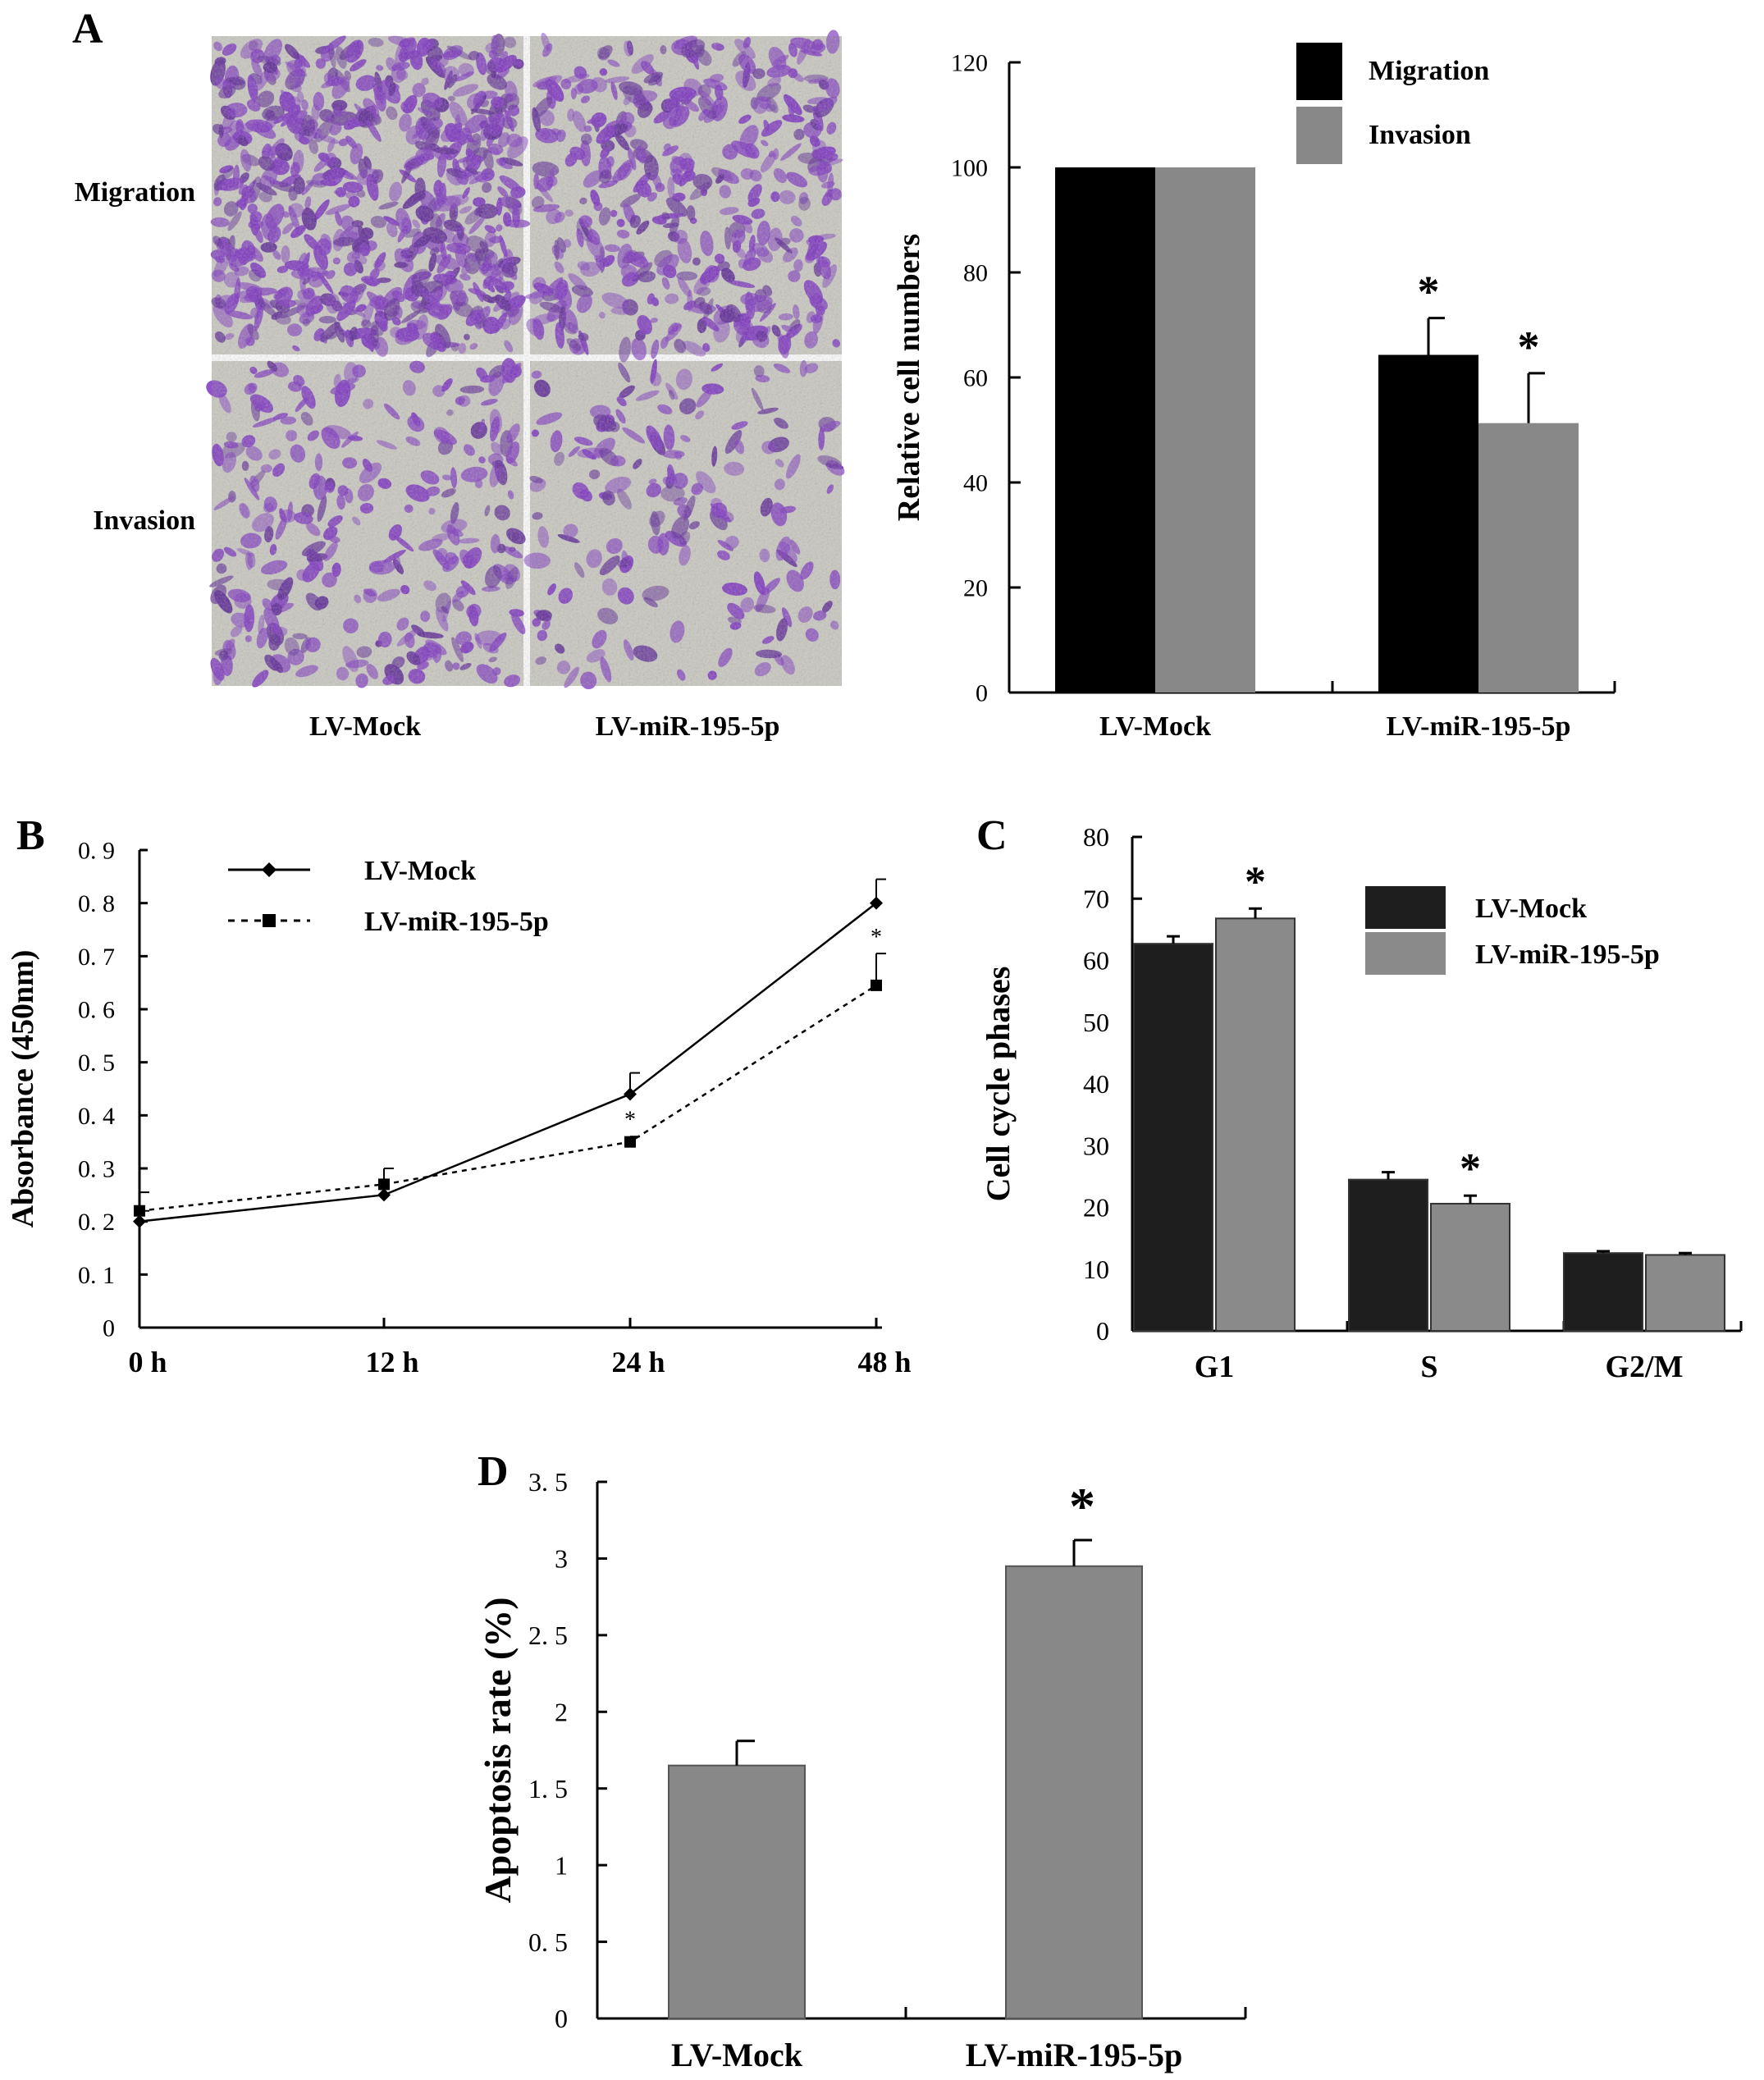 The height and width of the screenshot is (2080, 1764). Describe the element at coordinates (97, 1010) in the screenshot. I see `y-tick-label: 0. 6` at that location.